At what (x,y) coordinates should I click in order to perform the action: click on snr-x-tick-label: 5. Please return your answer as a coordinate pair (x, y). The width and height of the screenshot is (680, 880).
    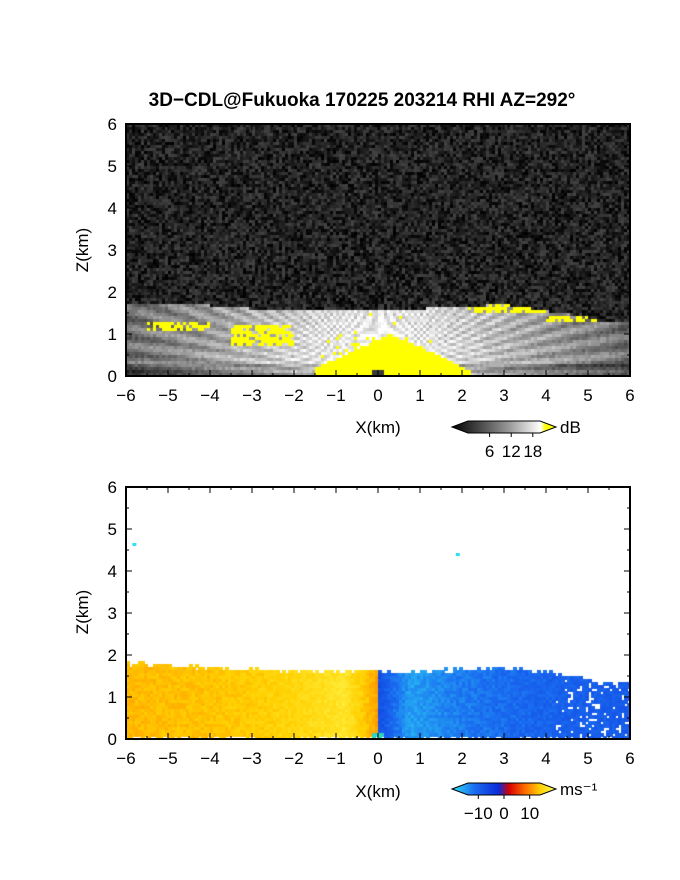
    Looking at the image, I should click on (587, 395).